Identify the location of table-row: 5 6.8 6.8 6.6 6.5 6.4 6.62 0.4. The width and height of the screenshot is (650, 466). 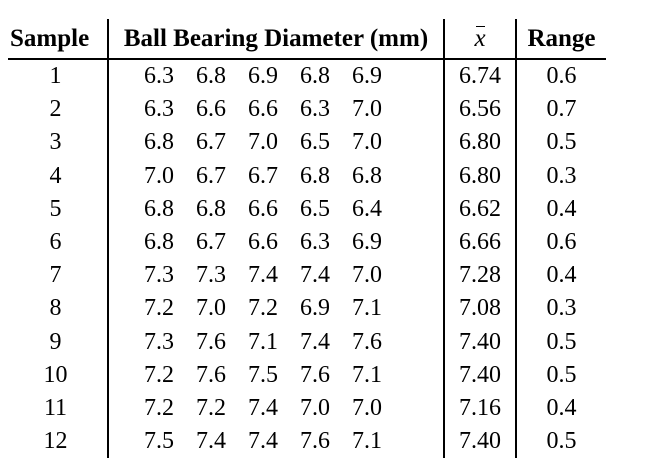
(307, 209).